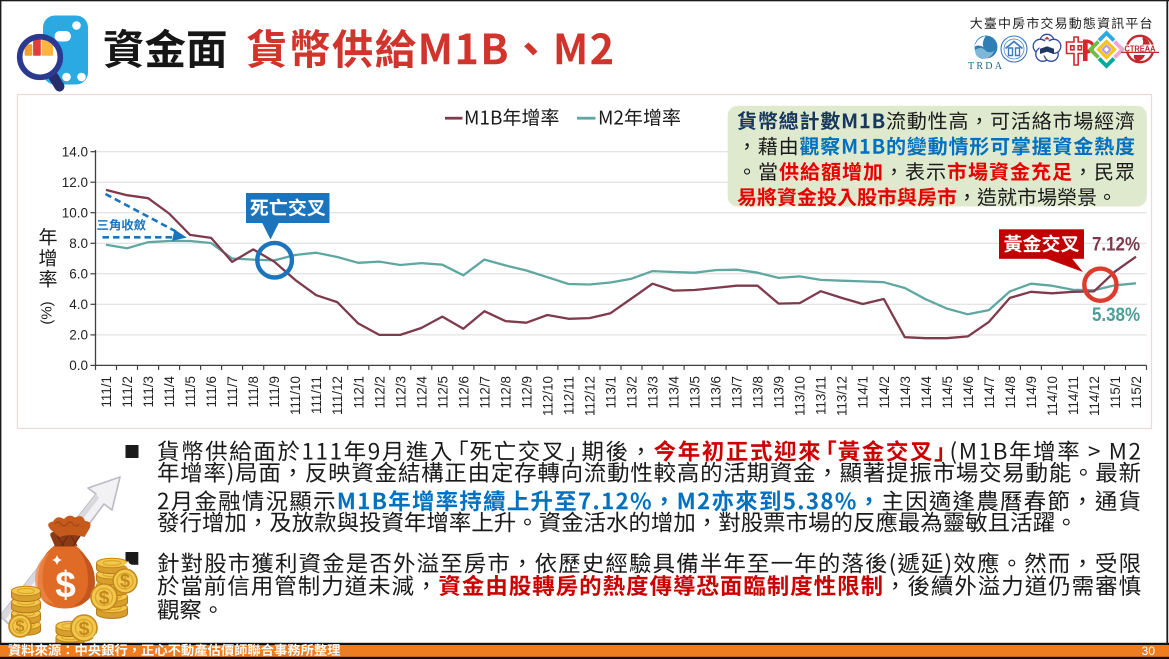 The image size is (1169, 659). I want to click on svg-text: 7.12%, so click(1116, 245).